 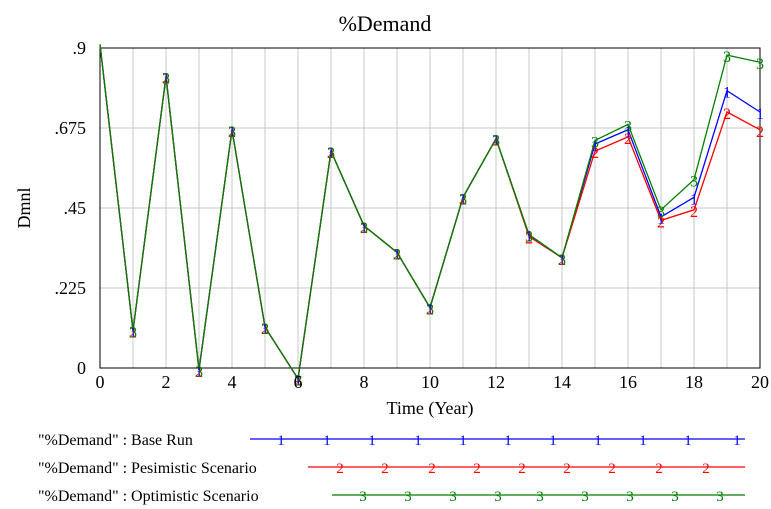 What do you see at coordinates (760, 382) in the screenshot?
I see `x-tick-label: 20` at bounding box center [760, 382].